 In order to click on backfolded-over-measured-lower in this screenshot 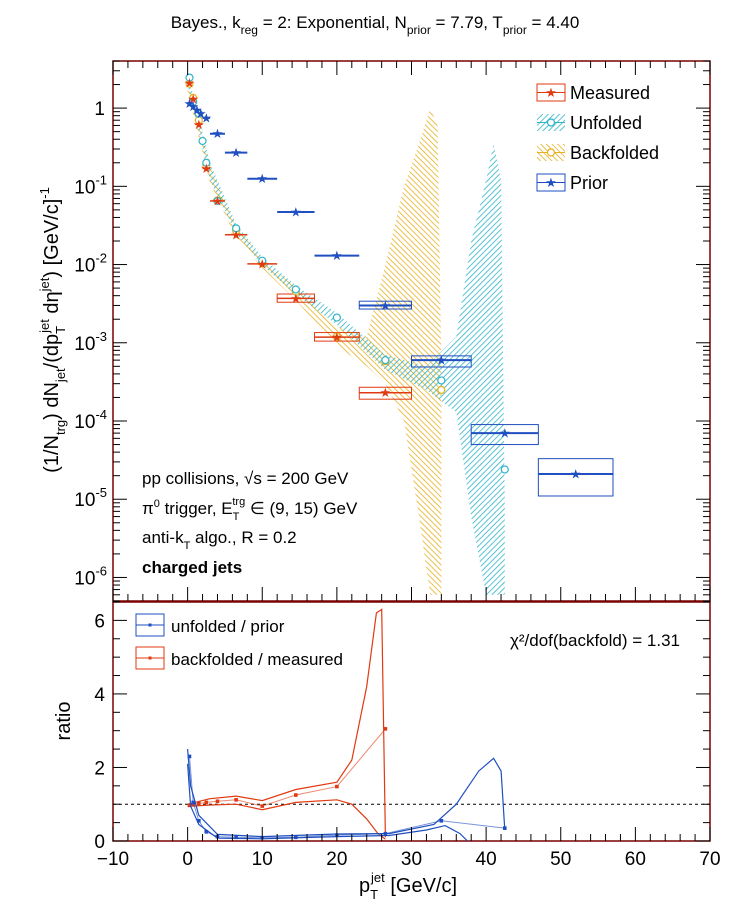, I will do `click(286, 819)`.